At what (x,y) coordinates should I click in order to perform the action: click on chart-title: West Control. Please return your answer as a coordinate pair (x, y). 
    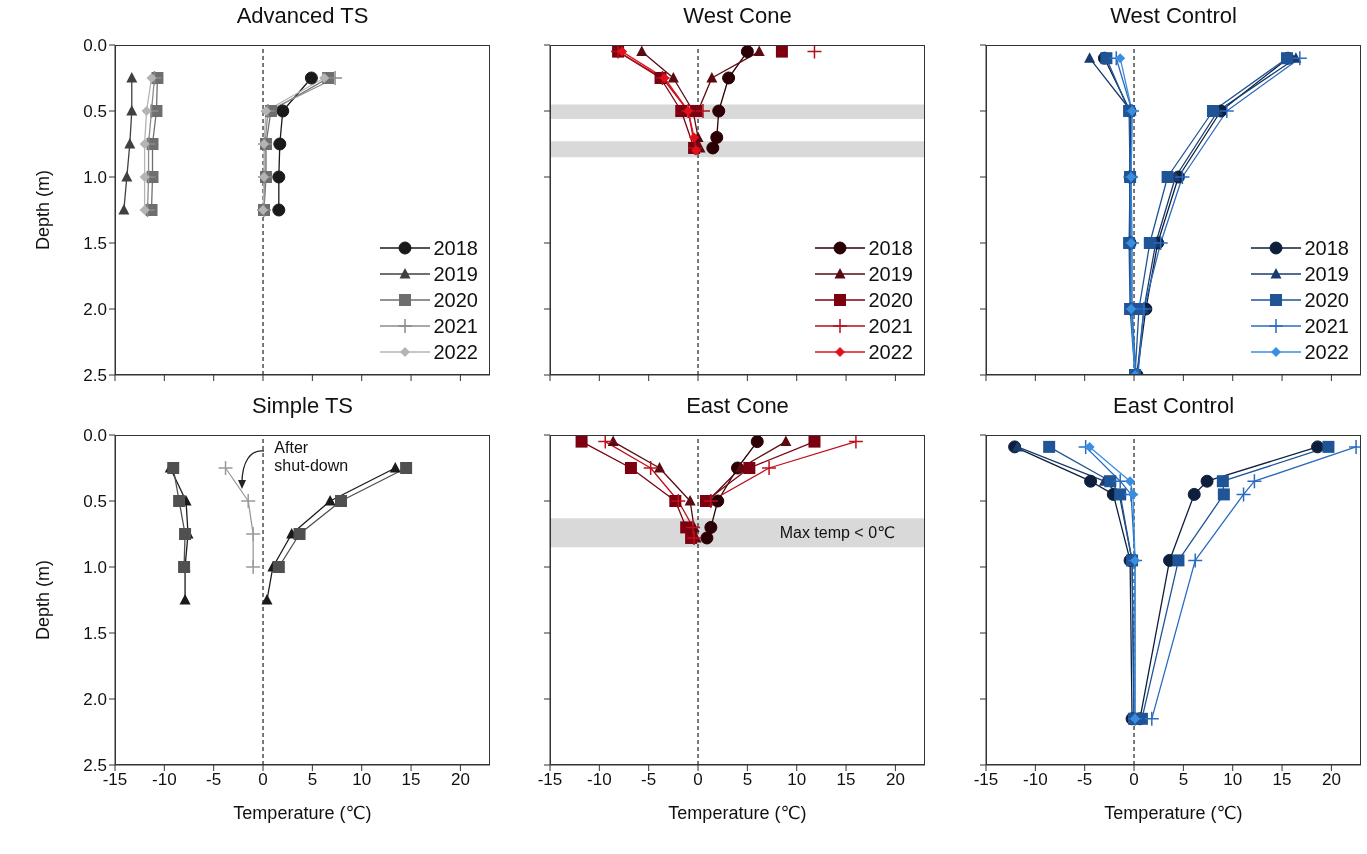
    Looking at the image, I should click on (1173, 16).